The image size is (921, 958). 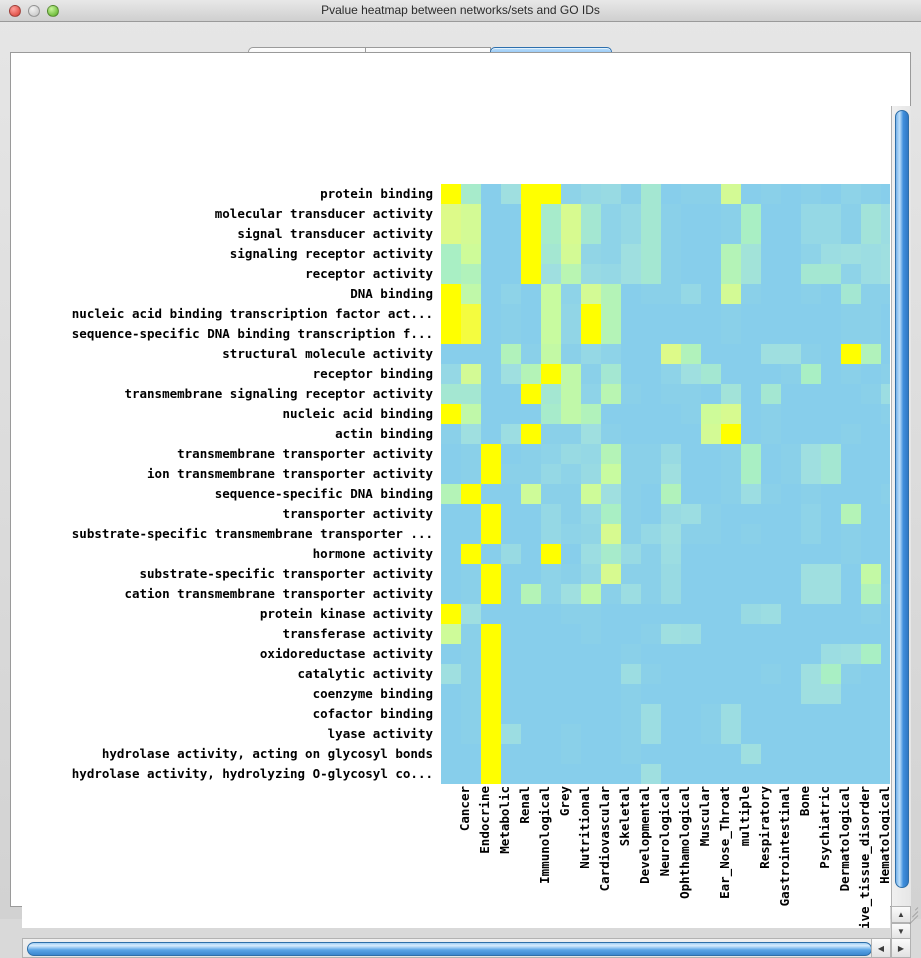 I want to click on minimize-window-button, so click(x=34, y=11).